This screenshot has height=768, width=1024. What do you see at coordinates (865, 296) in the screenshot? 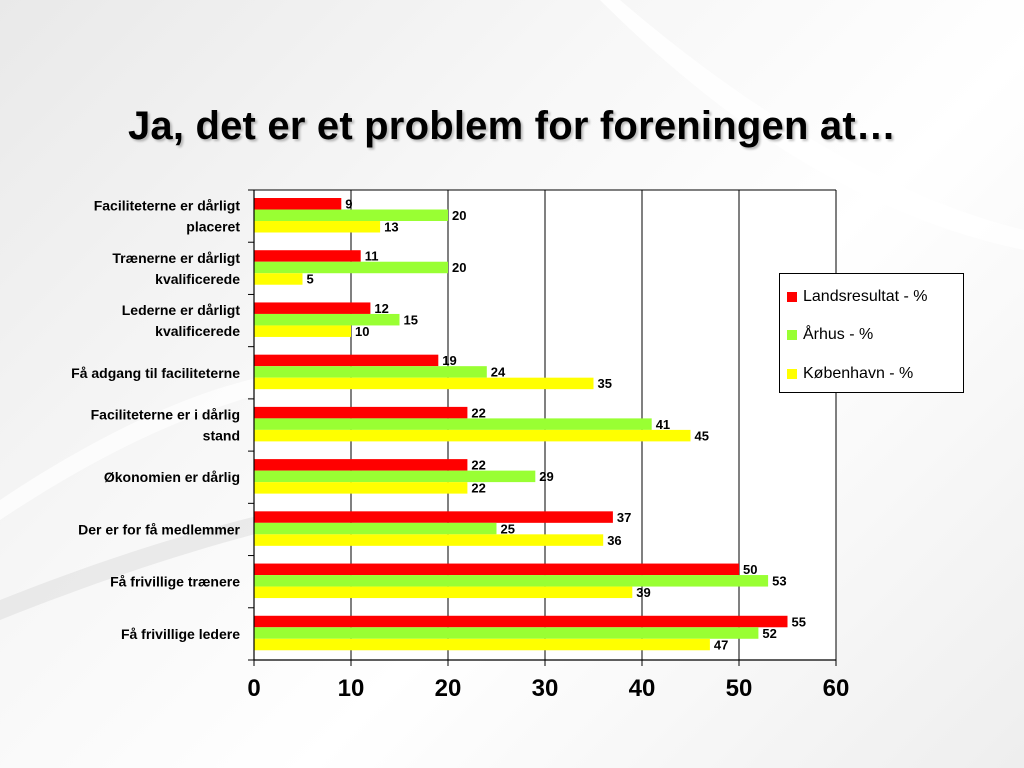
I see `legend-label: Landsresultat - %` at bounding box center [865, 296].